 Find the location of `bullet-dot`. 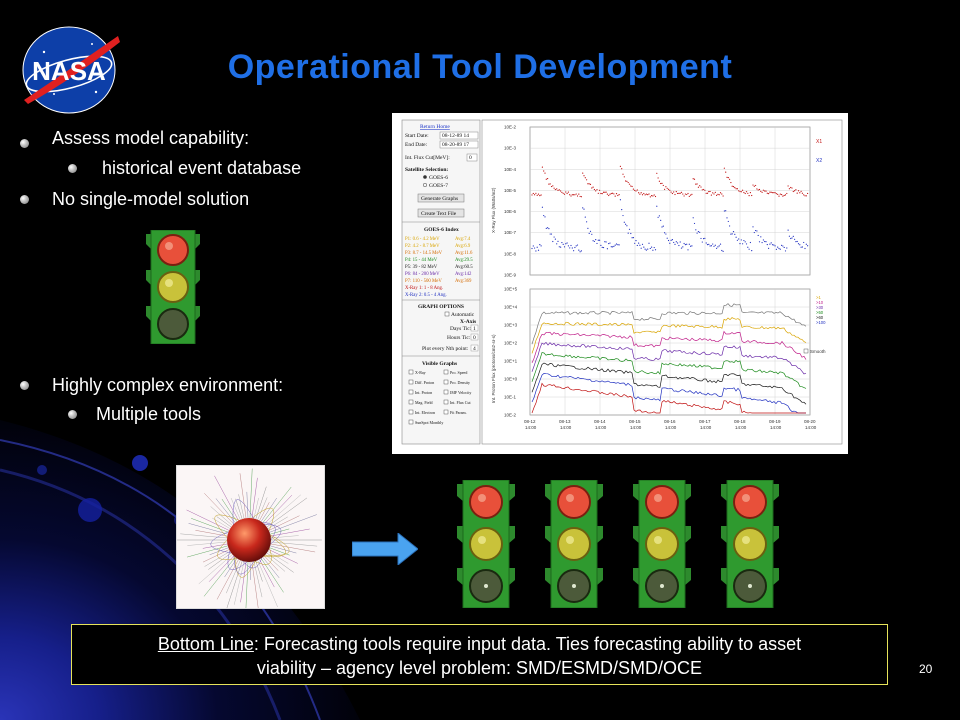

bullet-dot is located at coordinates (72, 414).